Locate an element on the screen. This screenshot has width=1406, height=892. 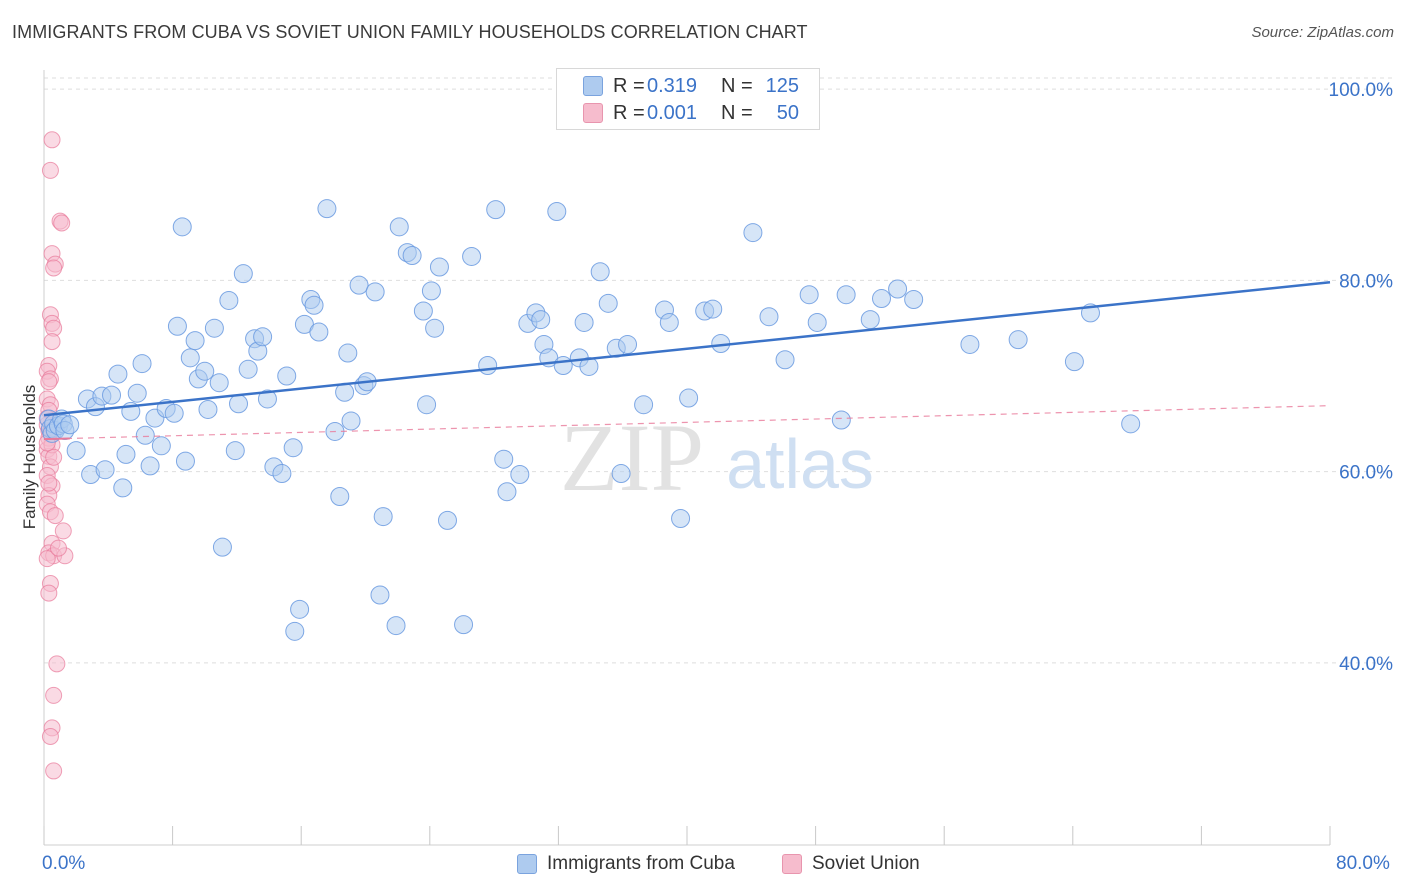
legend-r-value: 0.319 is located at coordinates (672, 85).